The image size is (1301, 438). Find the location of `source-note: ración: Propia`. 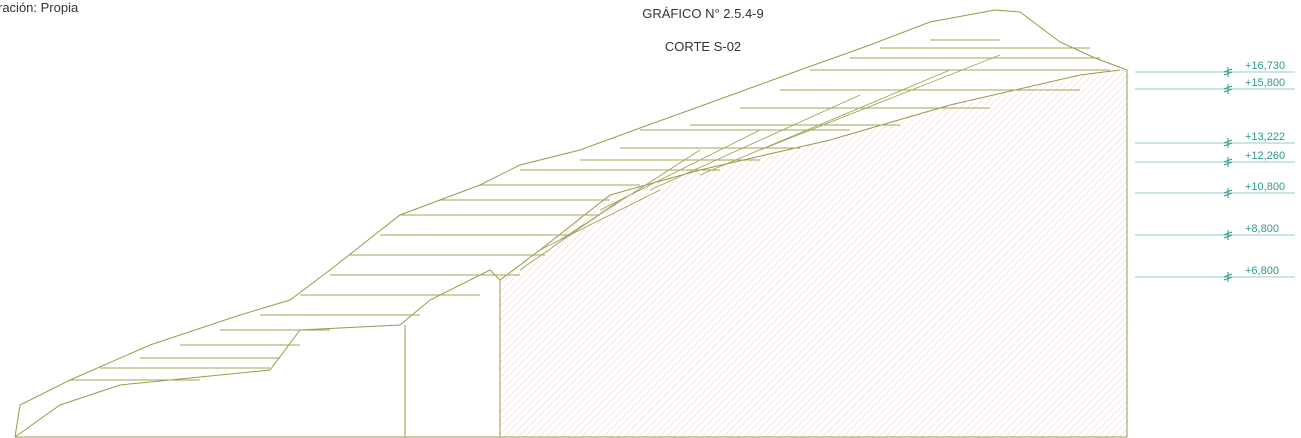

source-note: ración: Propia is located at coordinates (39, 7).